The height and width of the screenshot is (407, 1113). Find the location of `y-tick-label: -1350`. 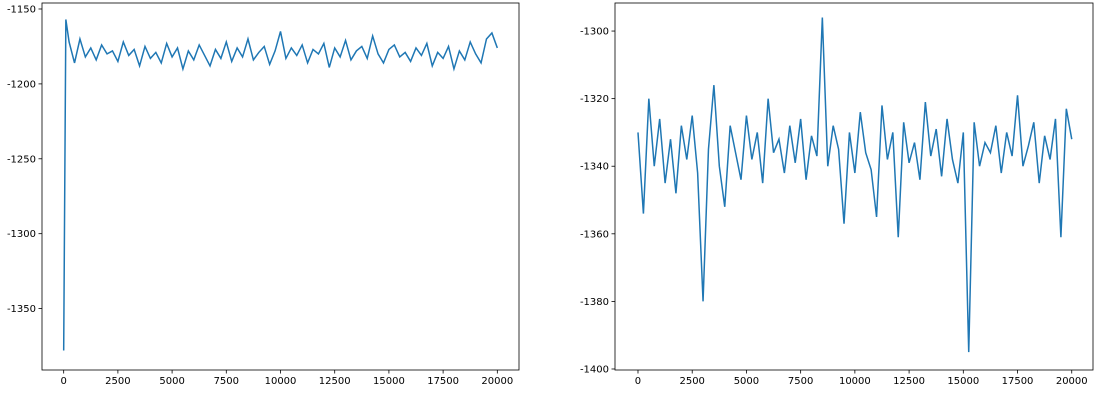

y-tick-label: -1350 is located at coordinates (21, 309).